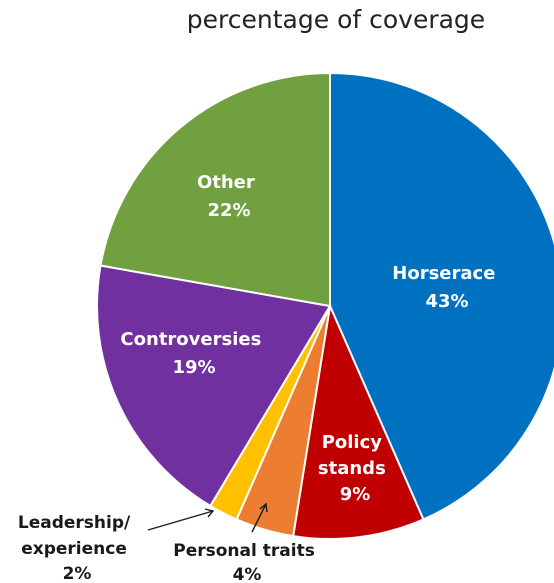  Describe the element at coordinates (229, 196) in the screenshot. I see `other-label: Other 22%` at that location.